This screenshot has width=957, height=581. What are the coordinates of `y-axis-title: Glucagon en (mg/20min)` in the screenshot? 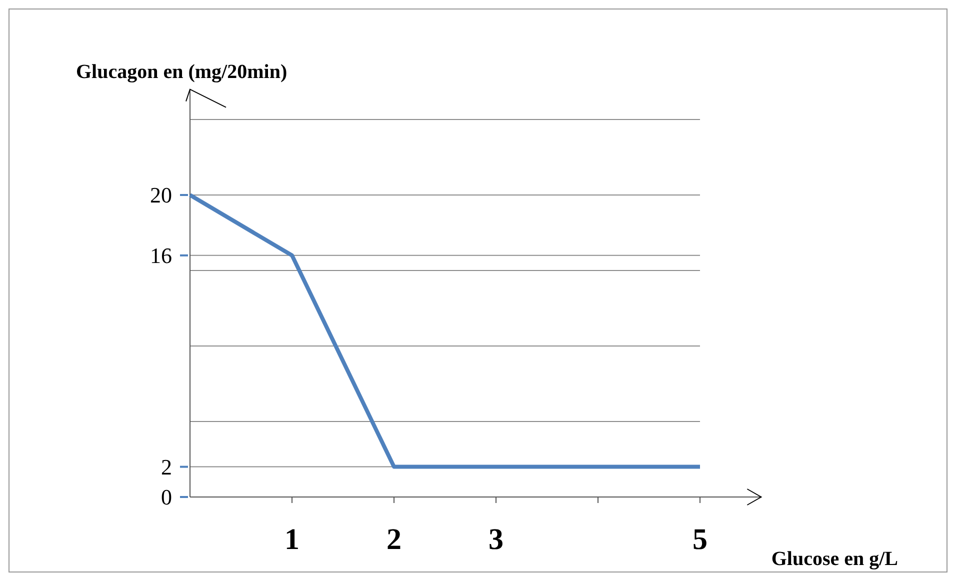 It's located at (182, 72).